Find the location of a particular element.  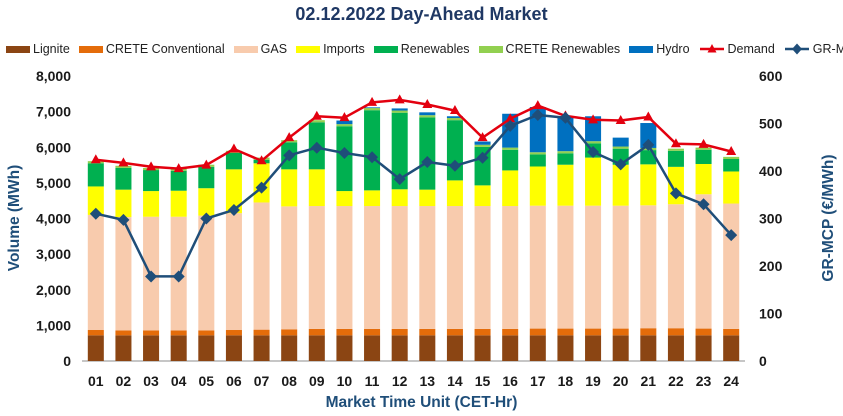

legend-label: Renewables is located at coordinates (435, 49).